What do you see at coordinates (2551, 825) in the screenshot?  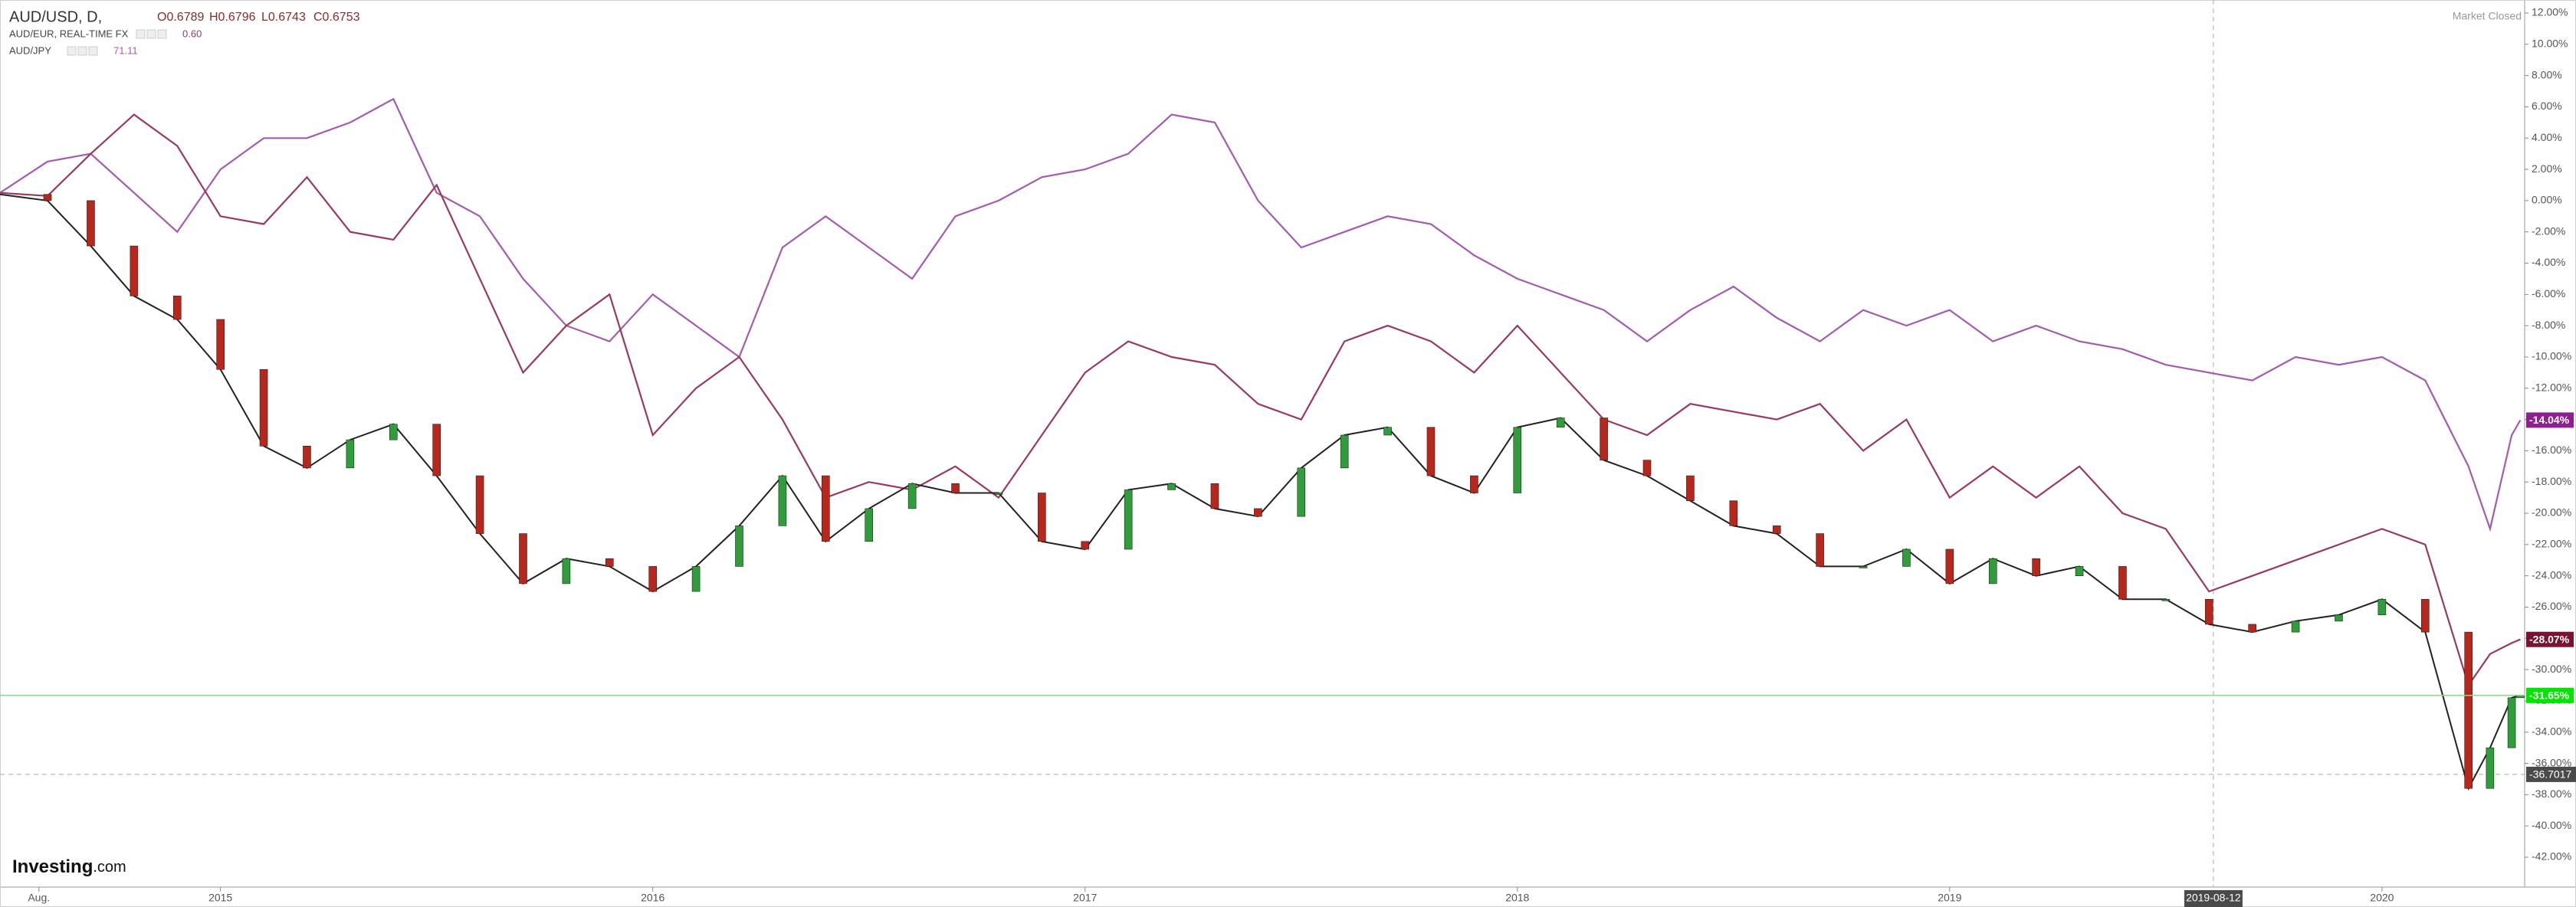 I see `y-tick-label: -40.00%` at bounding box center [2551, 825].